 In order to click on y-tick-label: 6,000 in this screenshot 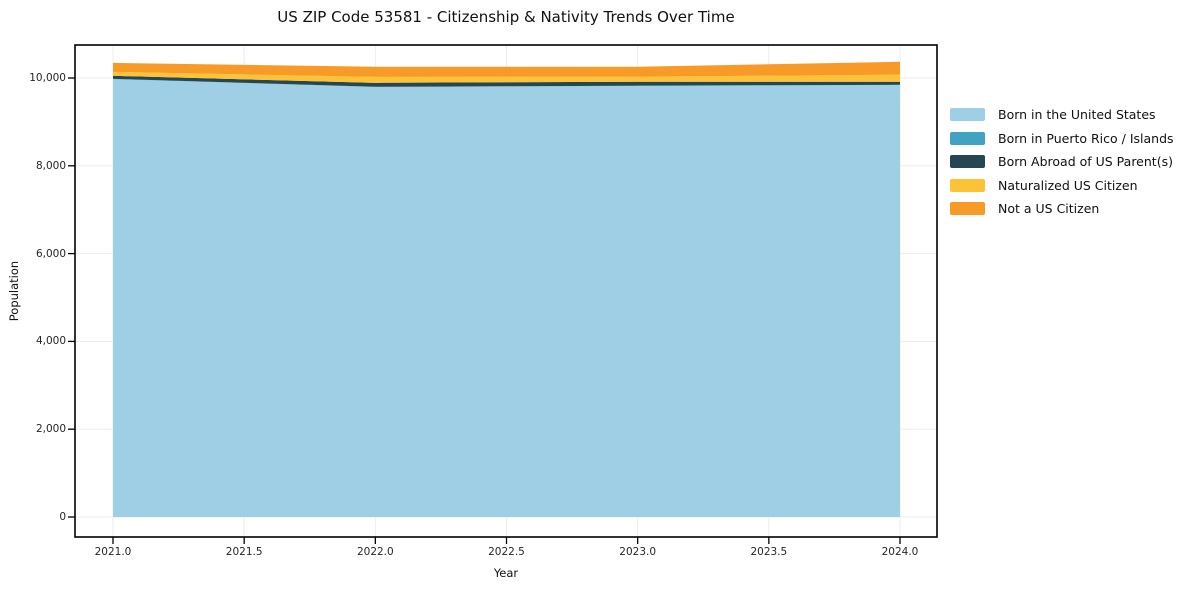, I will do `click(50, 253)`.